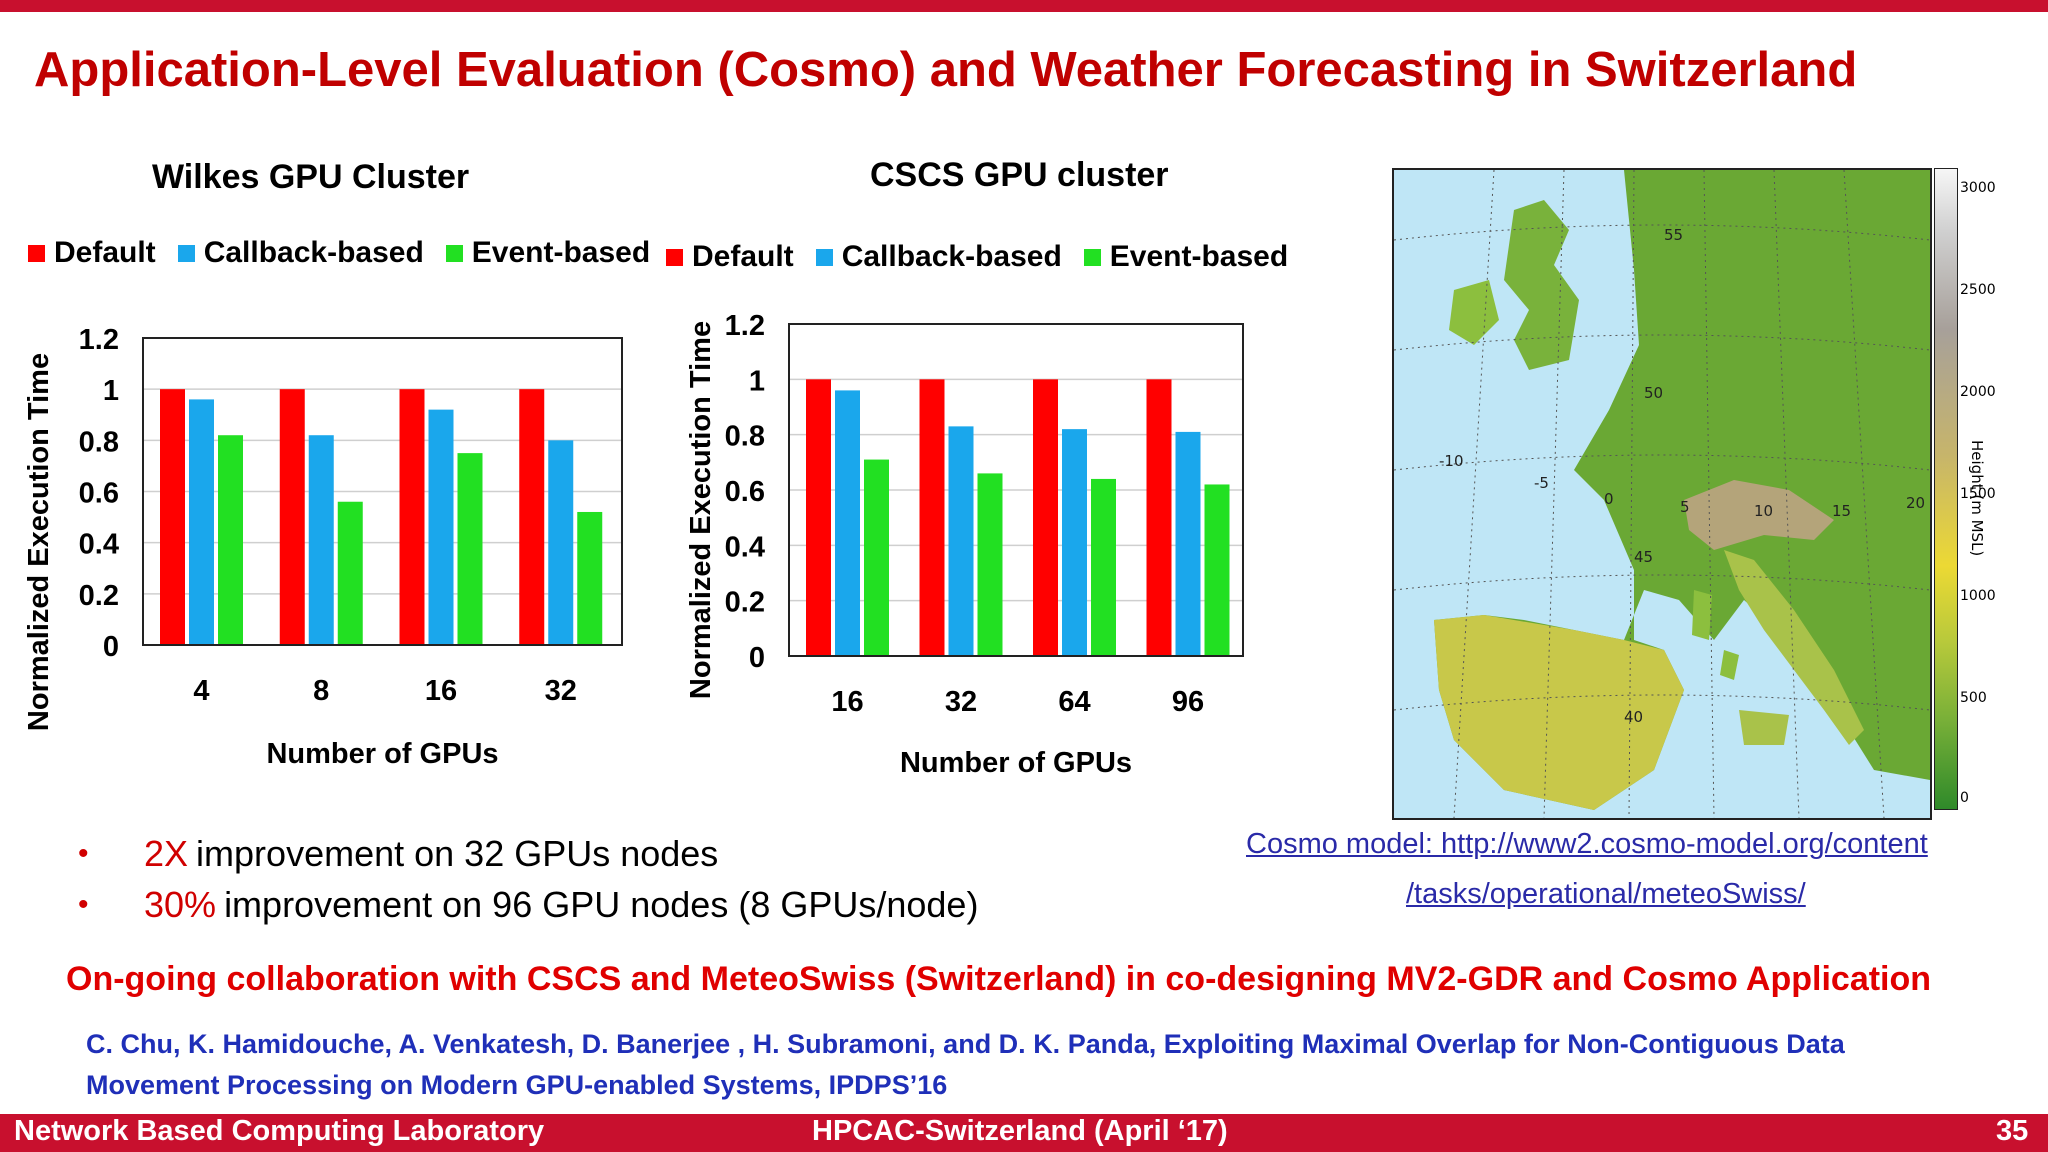 Image resolution: width=2048 pixels, height=1152 pixels. What do you see at coordinates (1978, 494) in the screenshot?
I see `colorbar-tick: 1500` at bounding box center [1978, 494].